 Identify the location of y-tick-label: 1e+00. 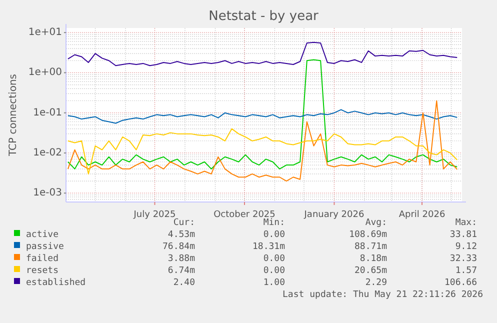
(45, 72).